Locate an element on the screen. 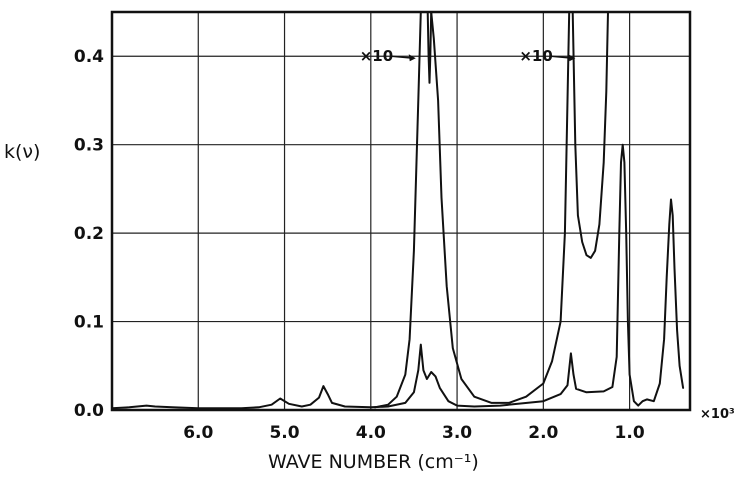 This screenshot has width=750, height=481. y-tick-label: 0.0 is located at coordinates (89, 411).